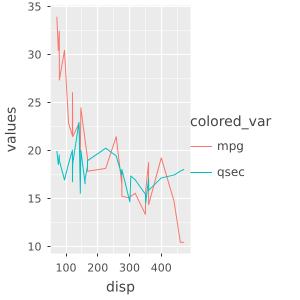 The image size is (300, 300). What do you see at coordinates (66, 268) in the screenshot?
I see `x-tick-label: 100` at bounding box center [66, 268].